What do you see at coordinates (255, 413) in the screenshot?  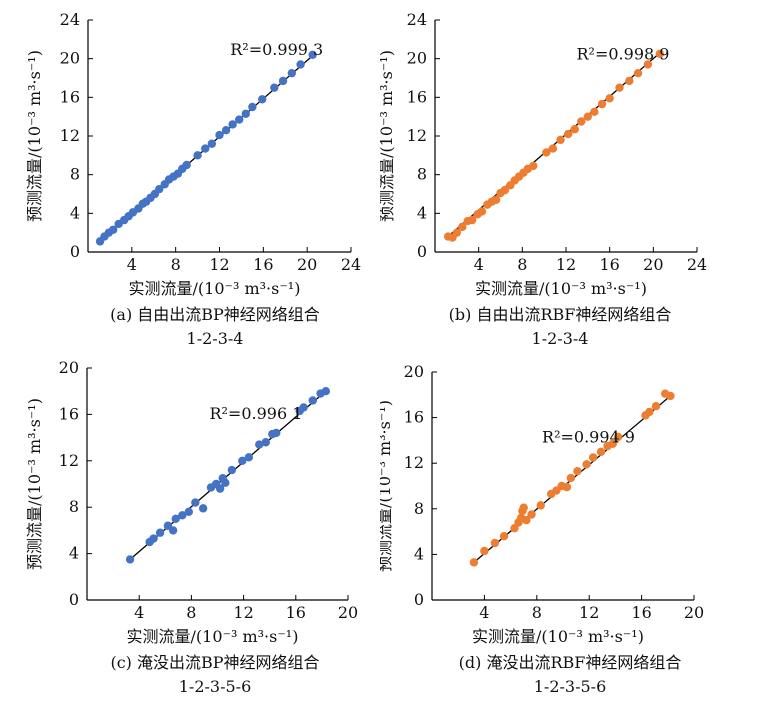 I see `r-squared-annotation: R²=0.996 1` at bounding box center [255, 413].